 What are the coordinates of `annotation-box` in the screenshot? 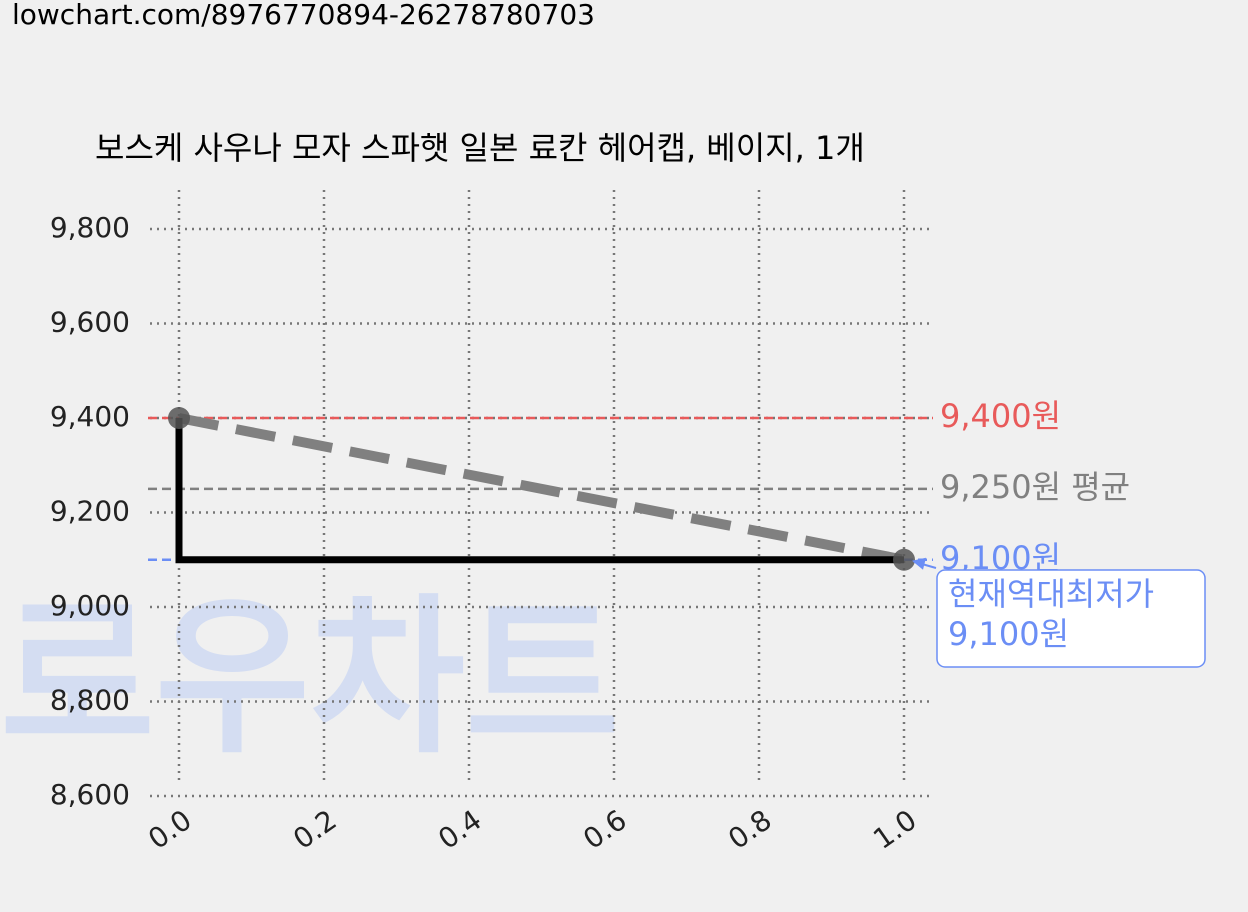 It's located at (1071, 618).